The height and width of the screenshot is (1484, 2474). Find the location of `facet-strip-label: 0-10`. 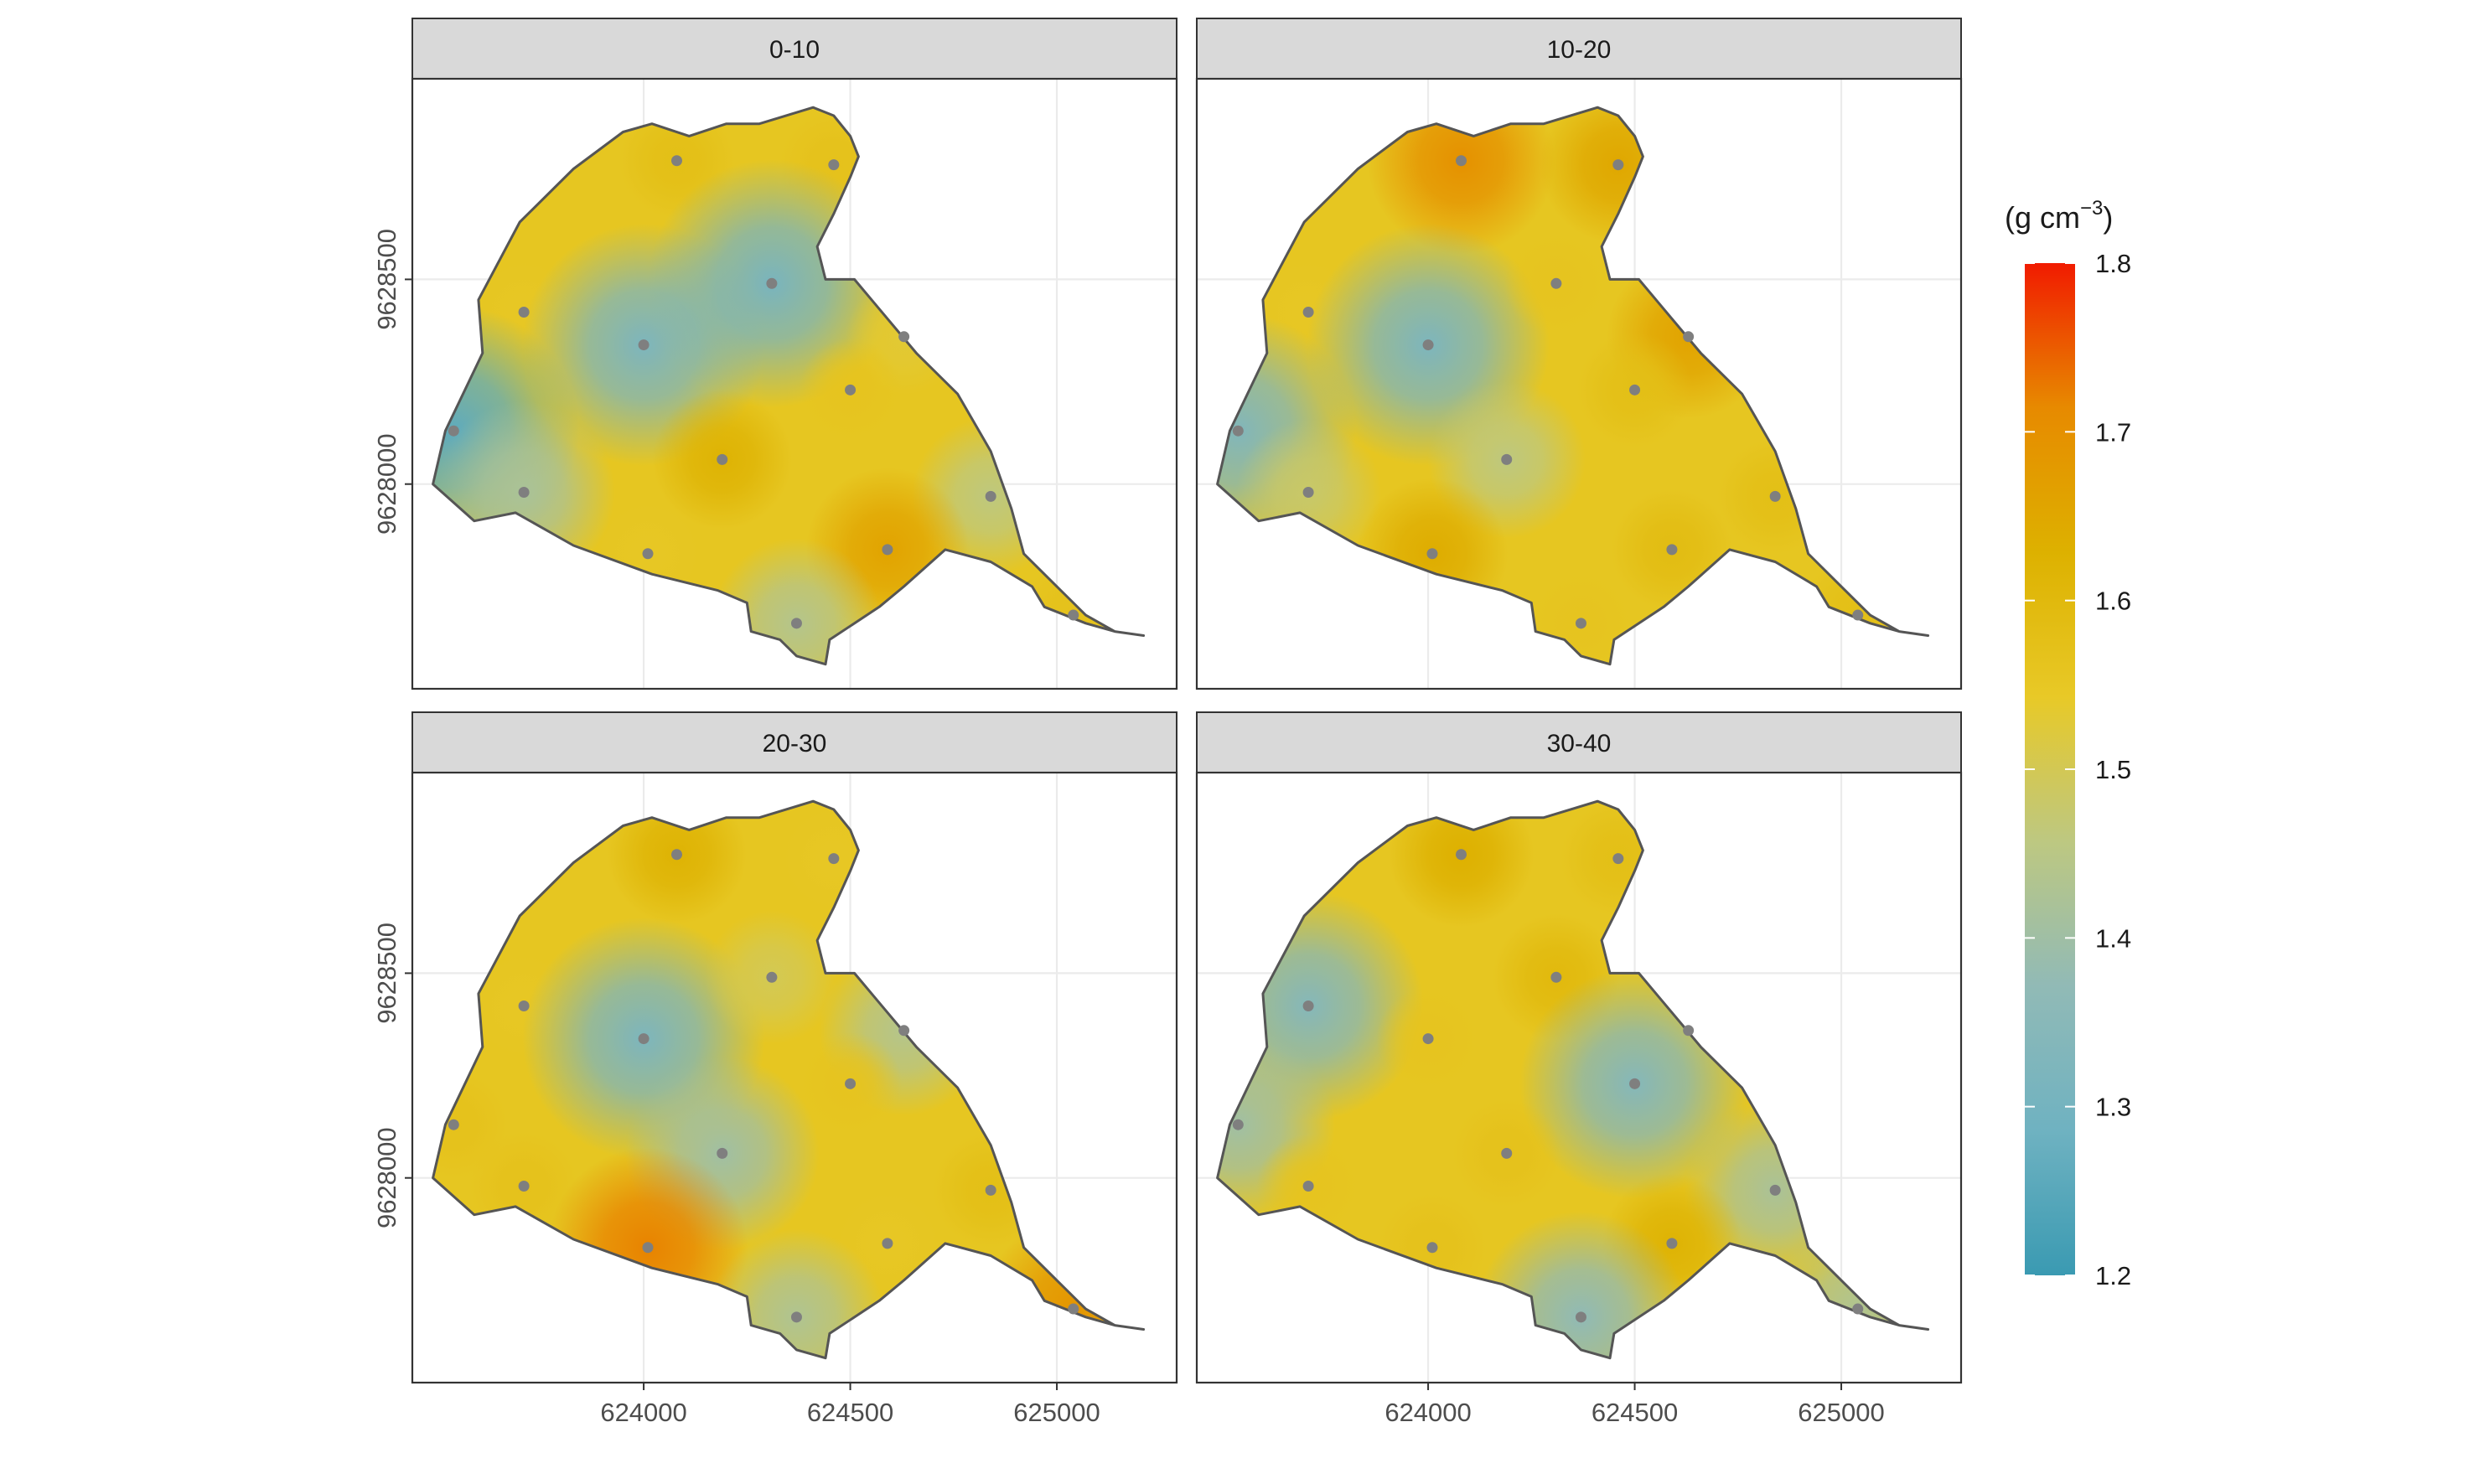

facet-strip-label: 0-10 is located at coordinates (794, 50).